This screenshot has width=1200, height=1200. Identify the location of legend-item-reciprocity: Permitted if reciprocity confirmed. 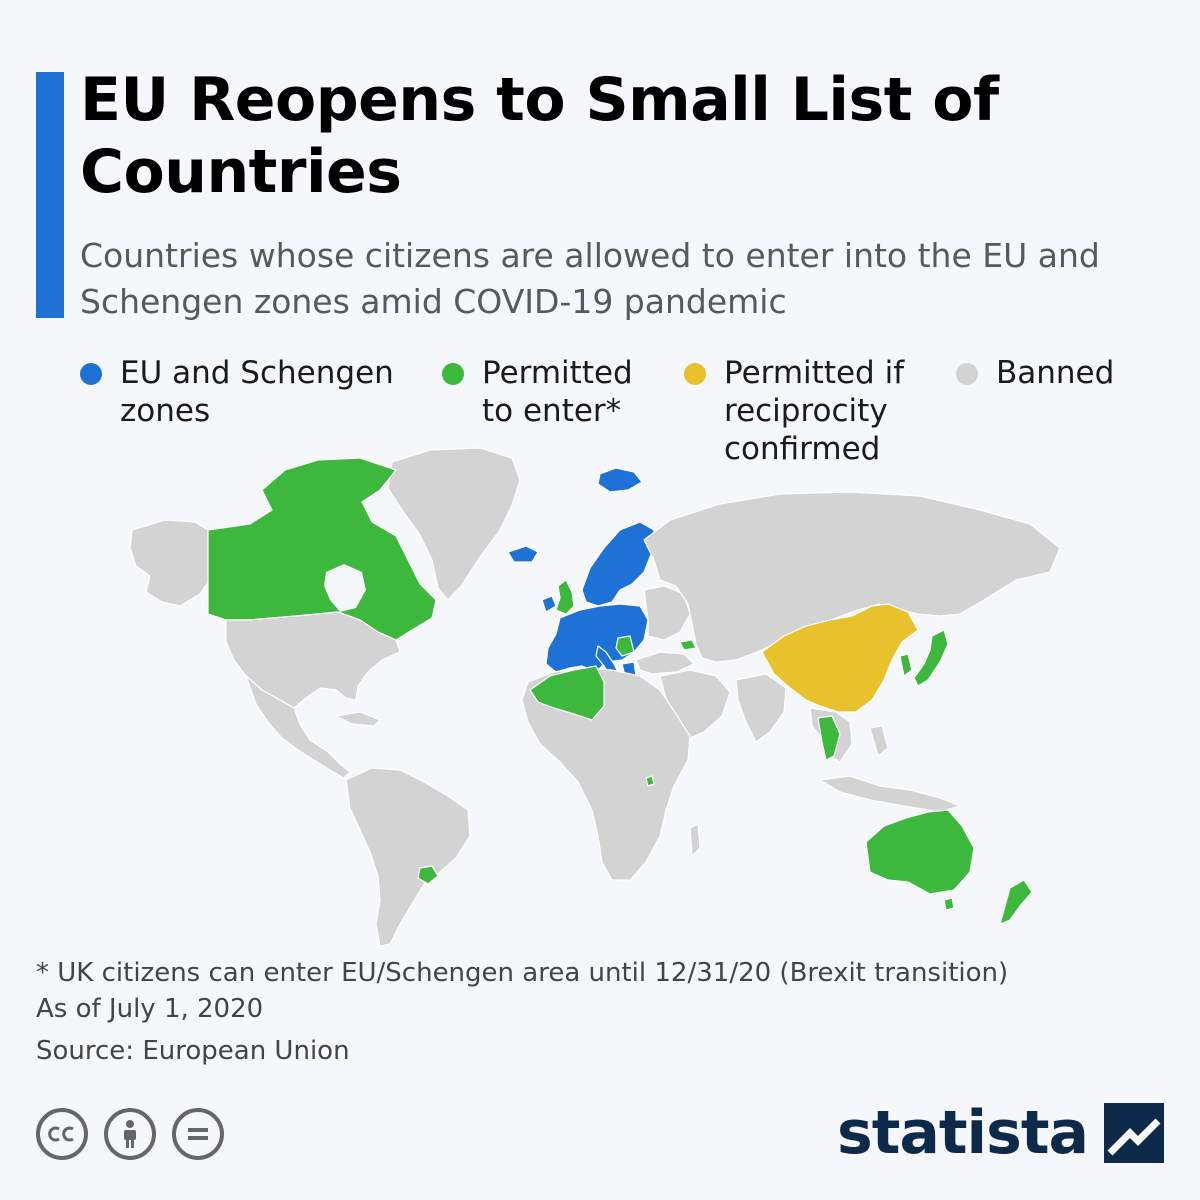
(794, 411).